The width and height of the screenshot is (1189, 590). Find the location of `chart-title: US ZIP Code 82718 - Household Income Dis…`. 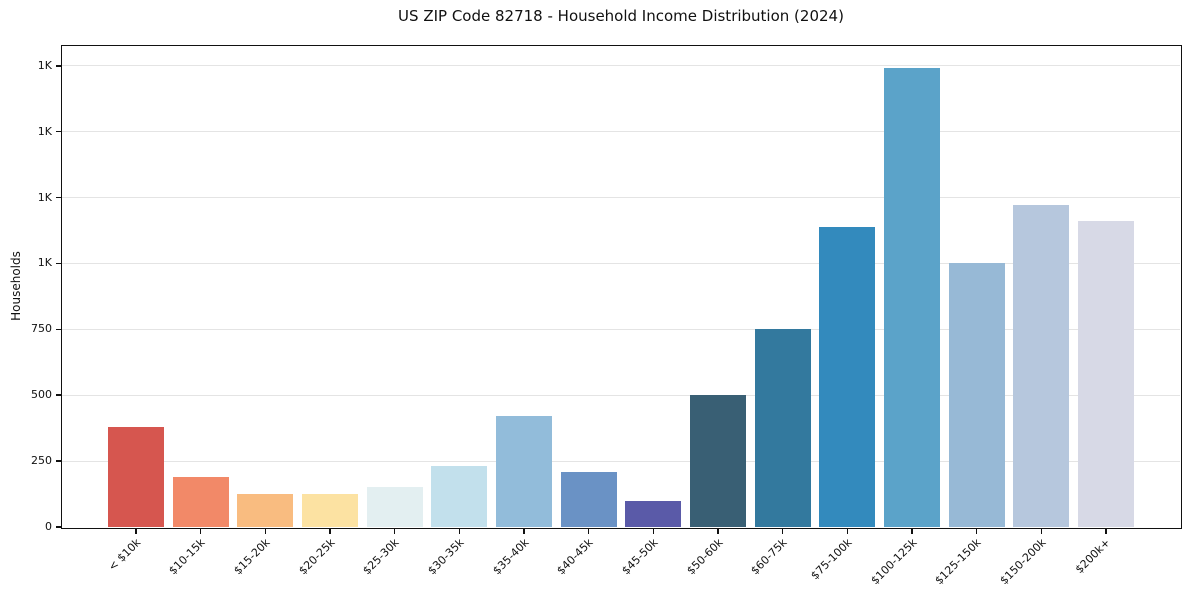

chart-title: US ZIP Code 82718 - Household Income Dis… is located at coordinates (621, 16).